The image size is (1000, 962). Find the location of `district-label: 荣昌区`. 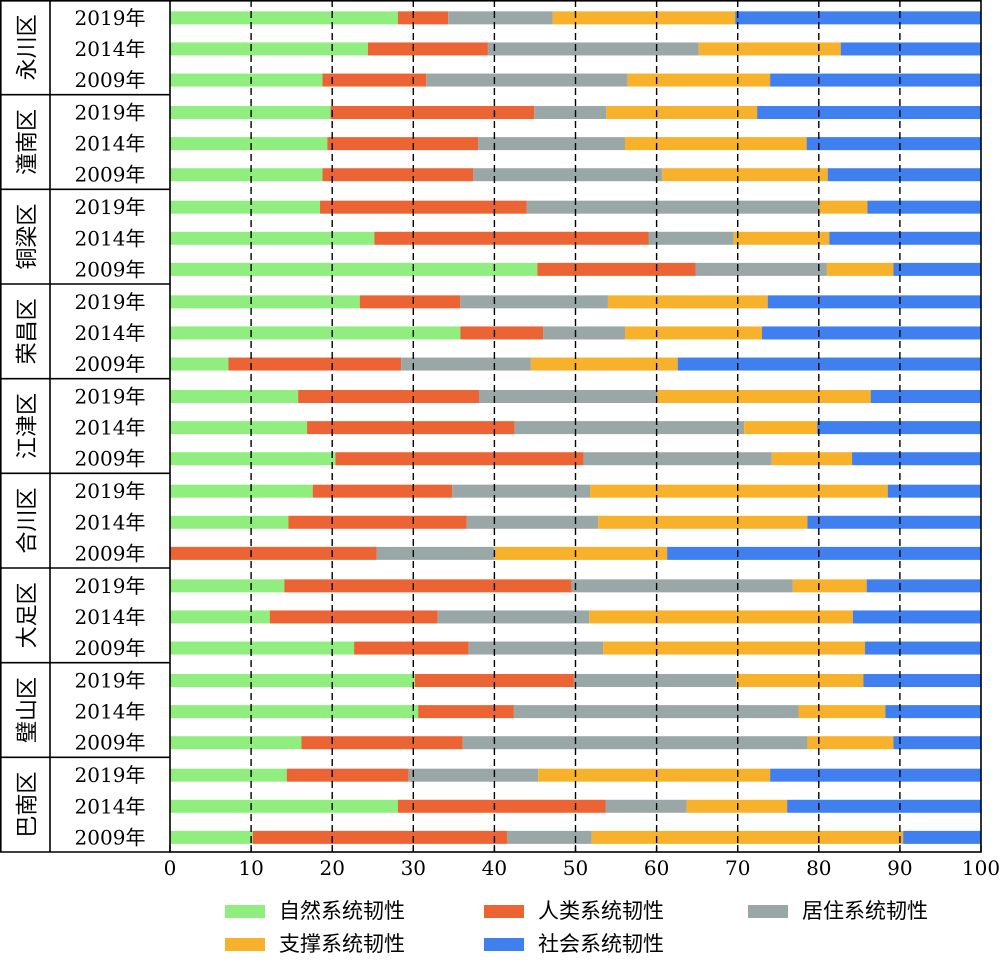

district-label: 荣昌区 is located at coordinates (28, 331).